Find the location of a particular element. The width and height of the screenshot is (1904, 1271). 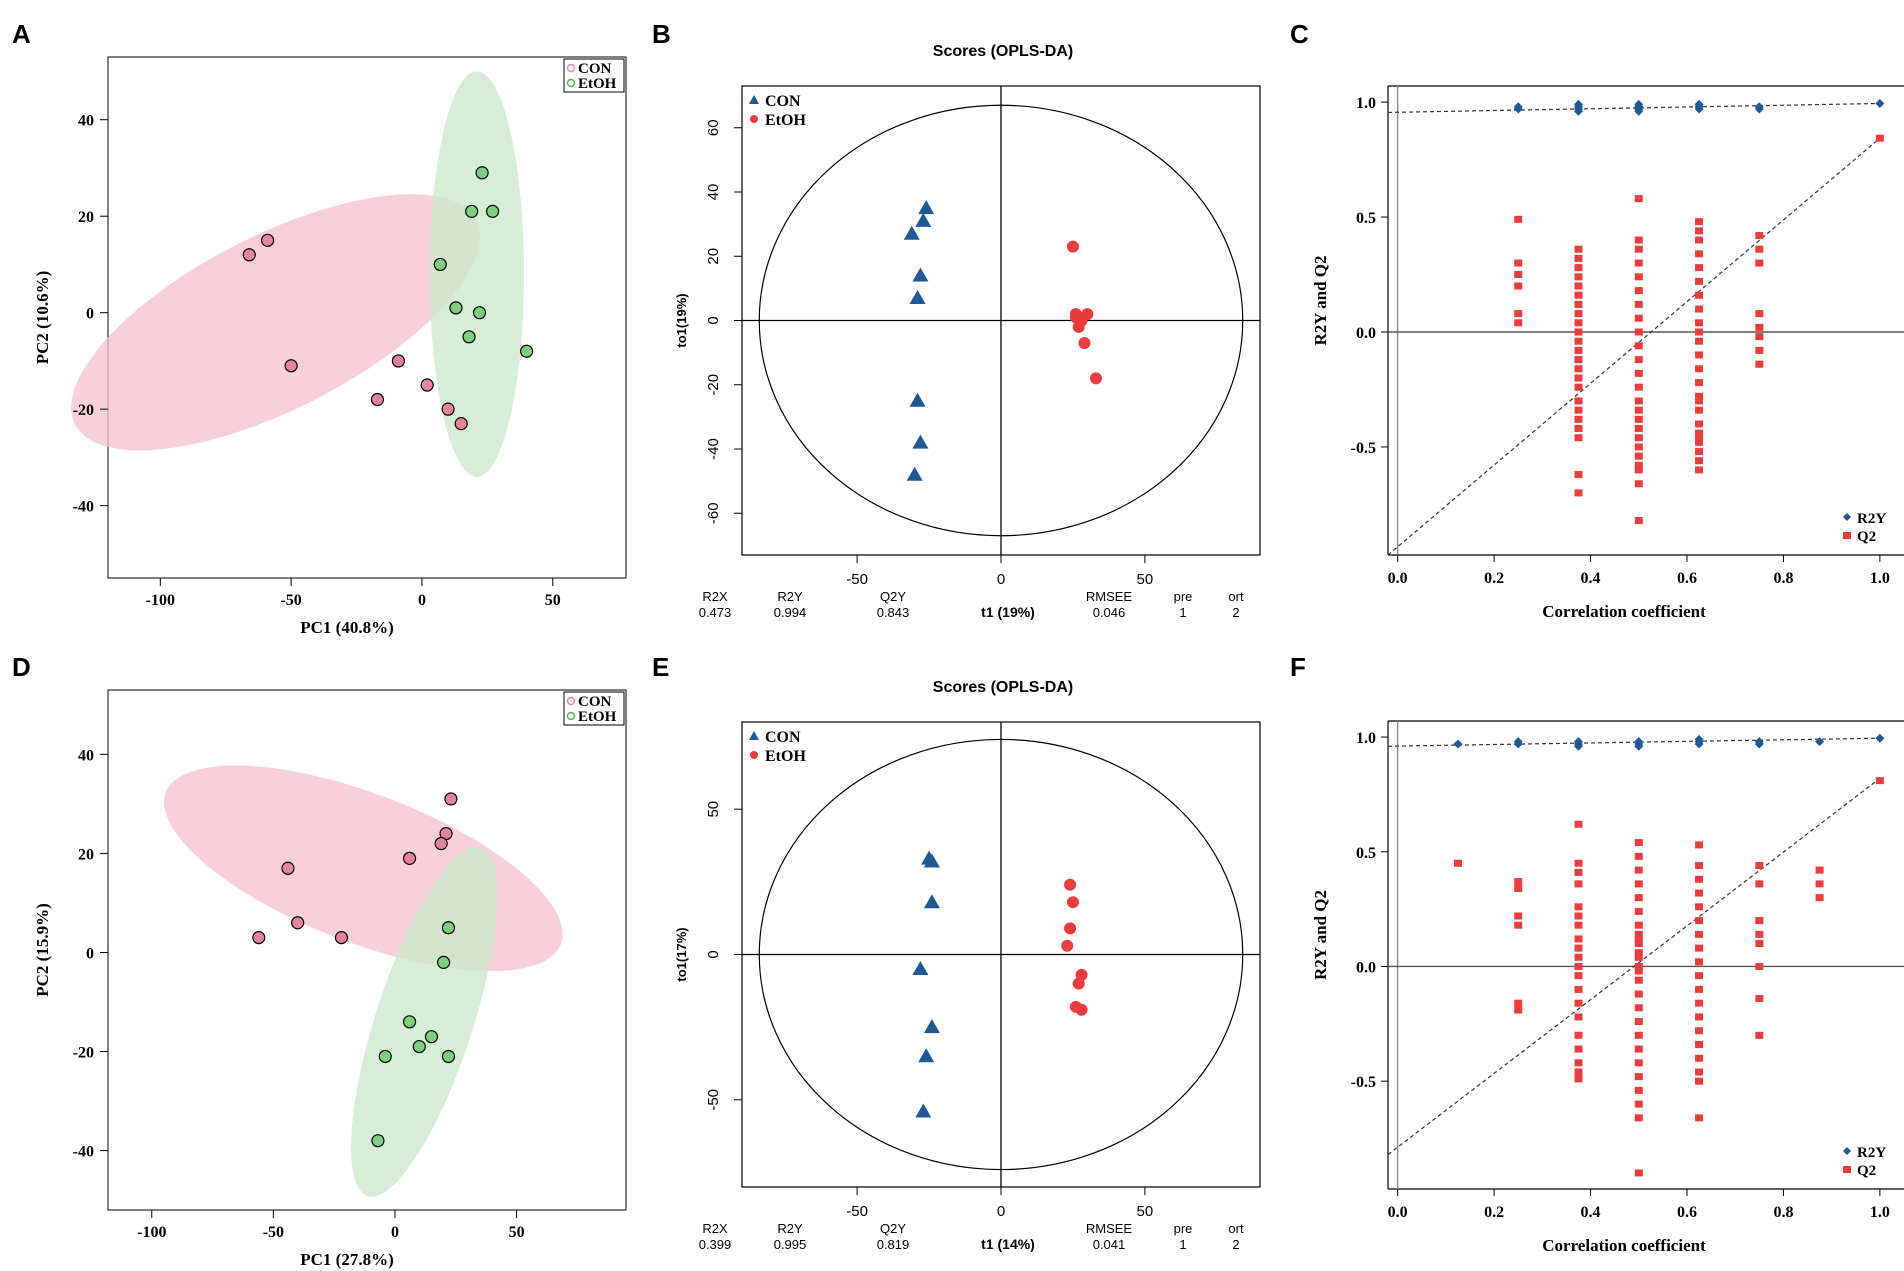

legend-label-r2y: R2Y is located at coordinates (1871, 1153).